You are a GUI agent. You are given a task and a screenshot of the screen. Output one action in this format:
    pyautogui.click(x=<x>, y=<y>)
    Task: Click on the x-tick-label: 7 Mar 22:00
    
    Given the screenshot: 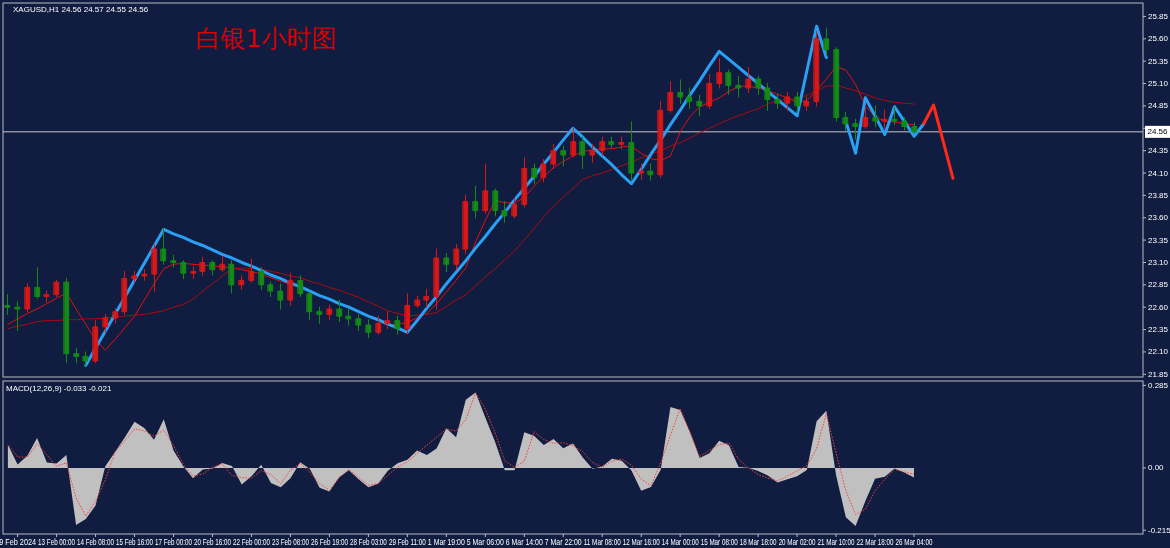 What is the action you would take?
    pyautogui.click(x=563, y=542)
    